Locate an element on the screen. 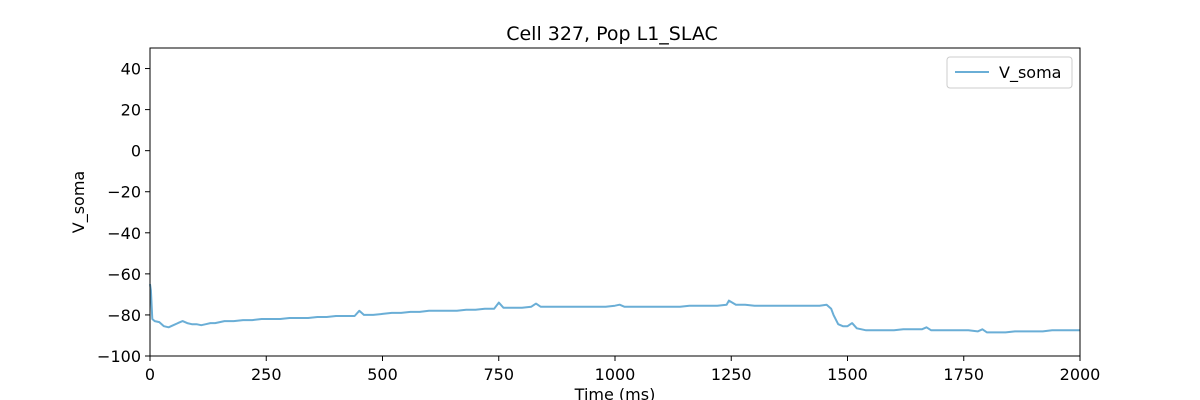 This screenshot has height=400, width=1200. legend-label-v-soma: V_soma is located at coordinates (1030, 73).